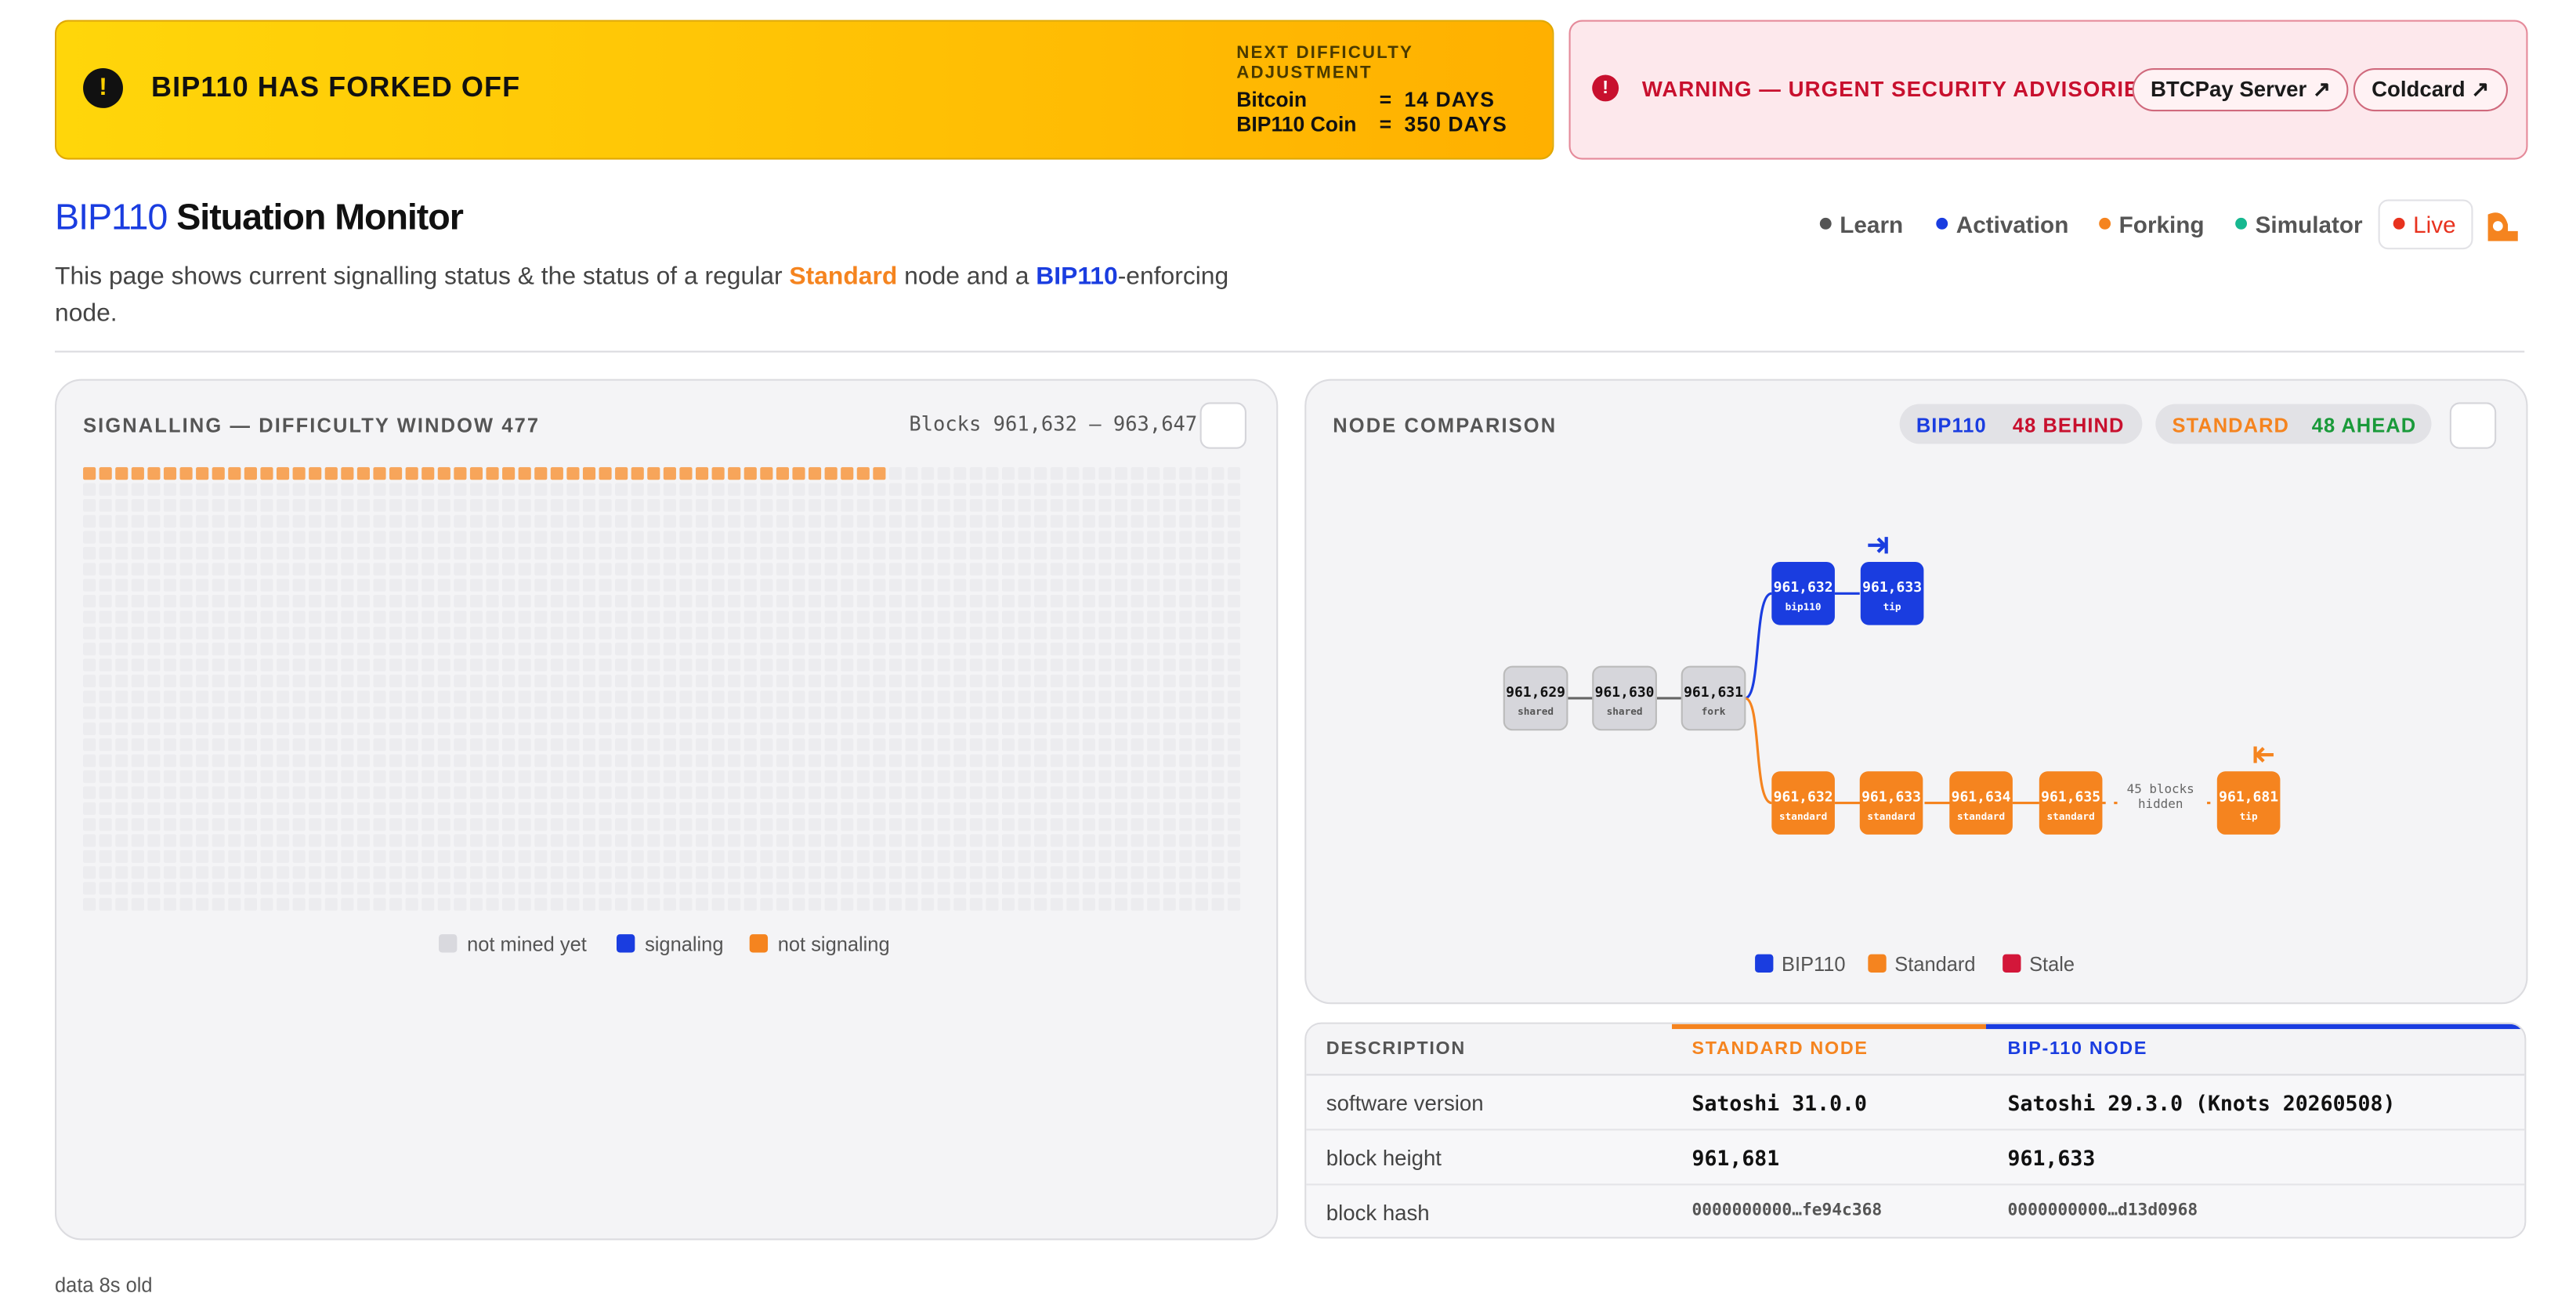 The image size is (2576, 1297). I want to click on advisory-link: Coldcard ↗, so click(2430, 89).